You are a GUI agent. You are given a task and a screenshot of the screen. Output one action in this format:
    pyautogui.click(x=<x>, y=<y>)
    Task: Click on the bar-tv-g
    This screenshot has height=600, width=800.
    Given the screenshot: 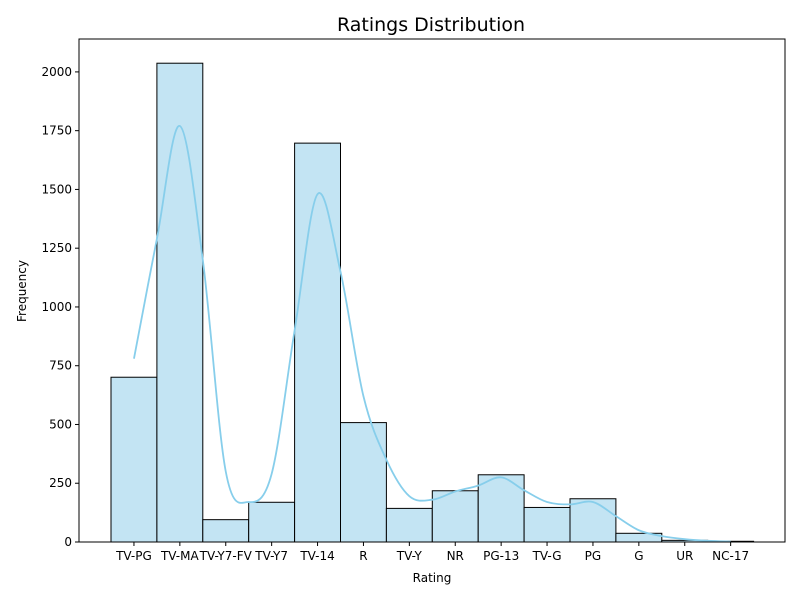 What is the action you would take?
    pyautogui.click(x=547, y=524)
    